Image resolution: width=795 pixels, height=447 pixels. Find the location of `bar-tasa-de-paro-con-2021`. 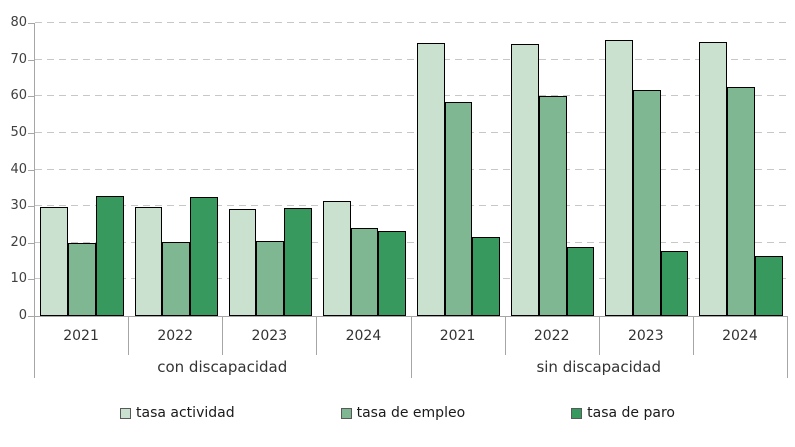

bar-tasa-de-paro-con-2021 is located at coordinates (109, 256).